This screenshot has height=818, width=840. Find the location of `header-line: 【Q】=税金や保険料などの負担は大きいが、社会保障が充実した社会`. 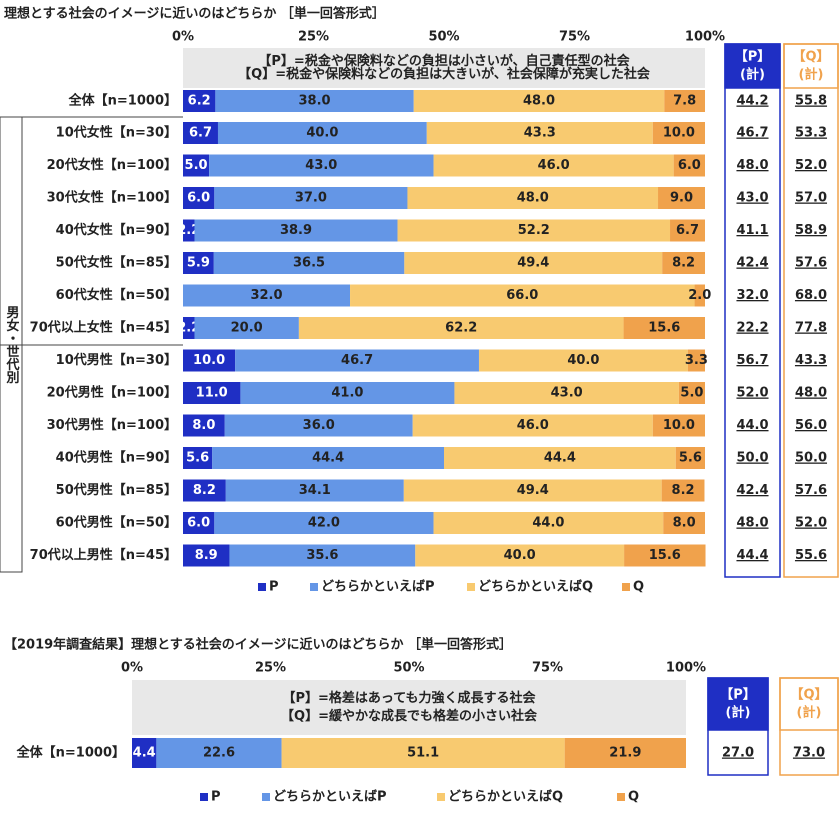

header-line: 【Q】=税金や保険料などの負担は大きいが、社会保障が充実した社会 is located at coordinates (444, 74).